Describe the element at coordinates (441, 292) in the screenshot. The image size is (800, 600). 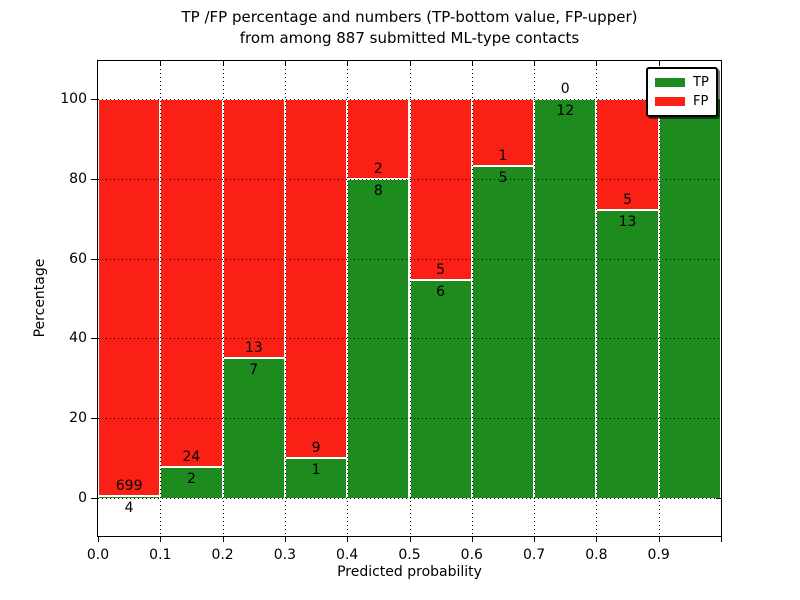
I see `bar-tp-count-label: 6` at that location.